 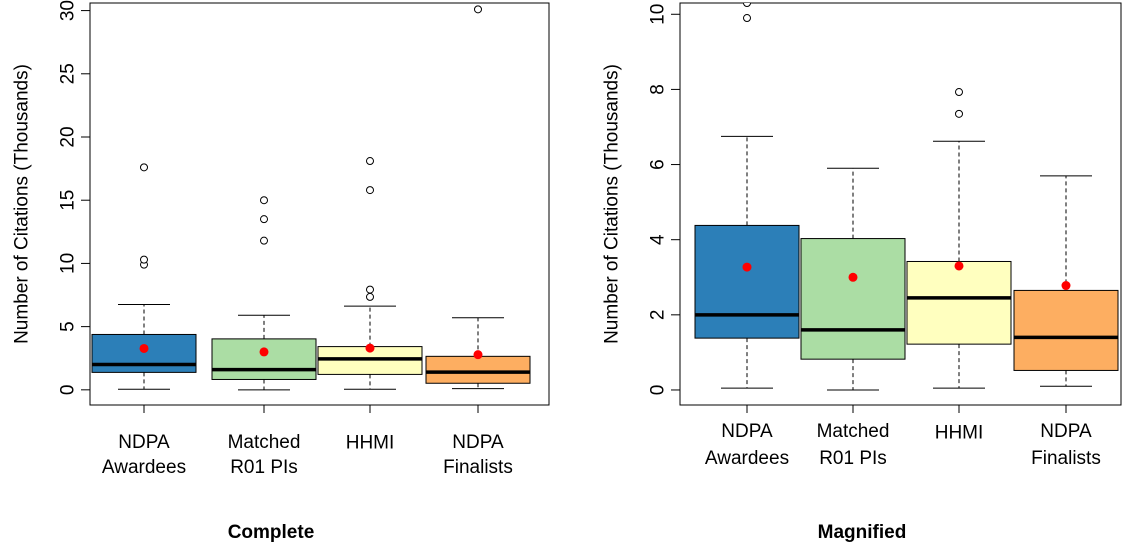 I want to click on y-tick-label: 8, so click(x=658, y=89).